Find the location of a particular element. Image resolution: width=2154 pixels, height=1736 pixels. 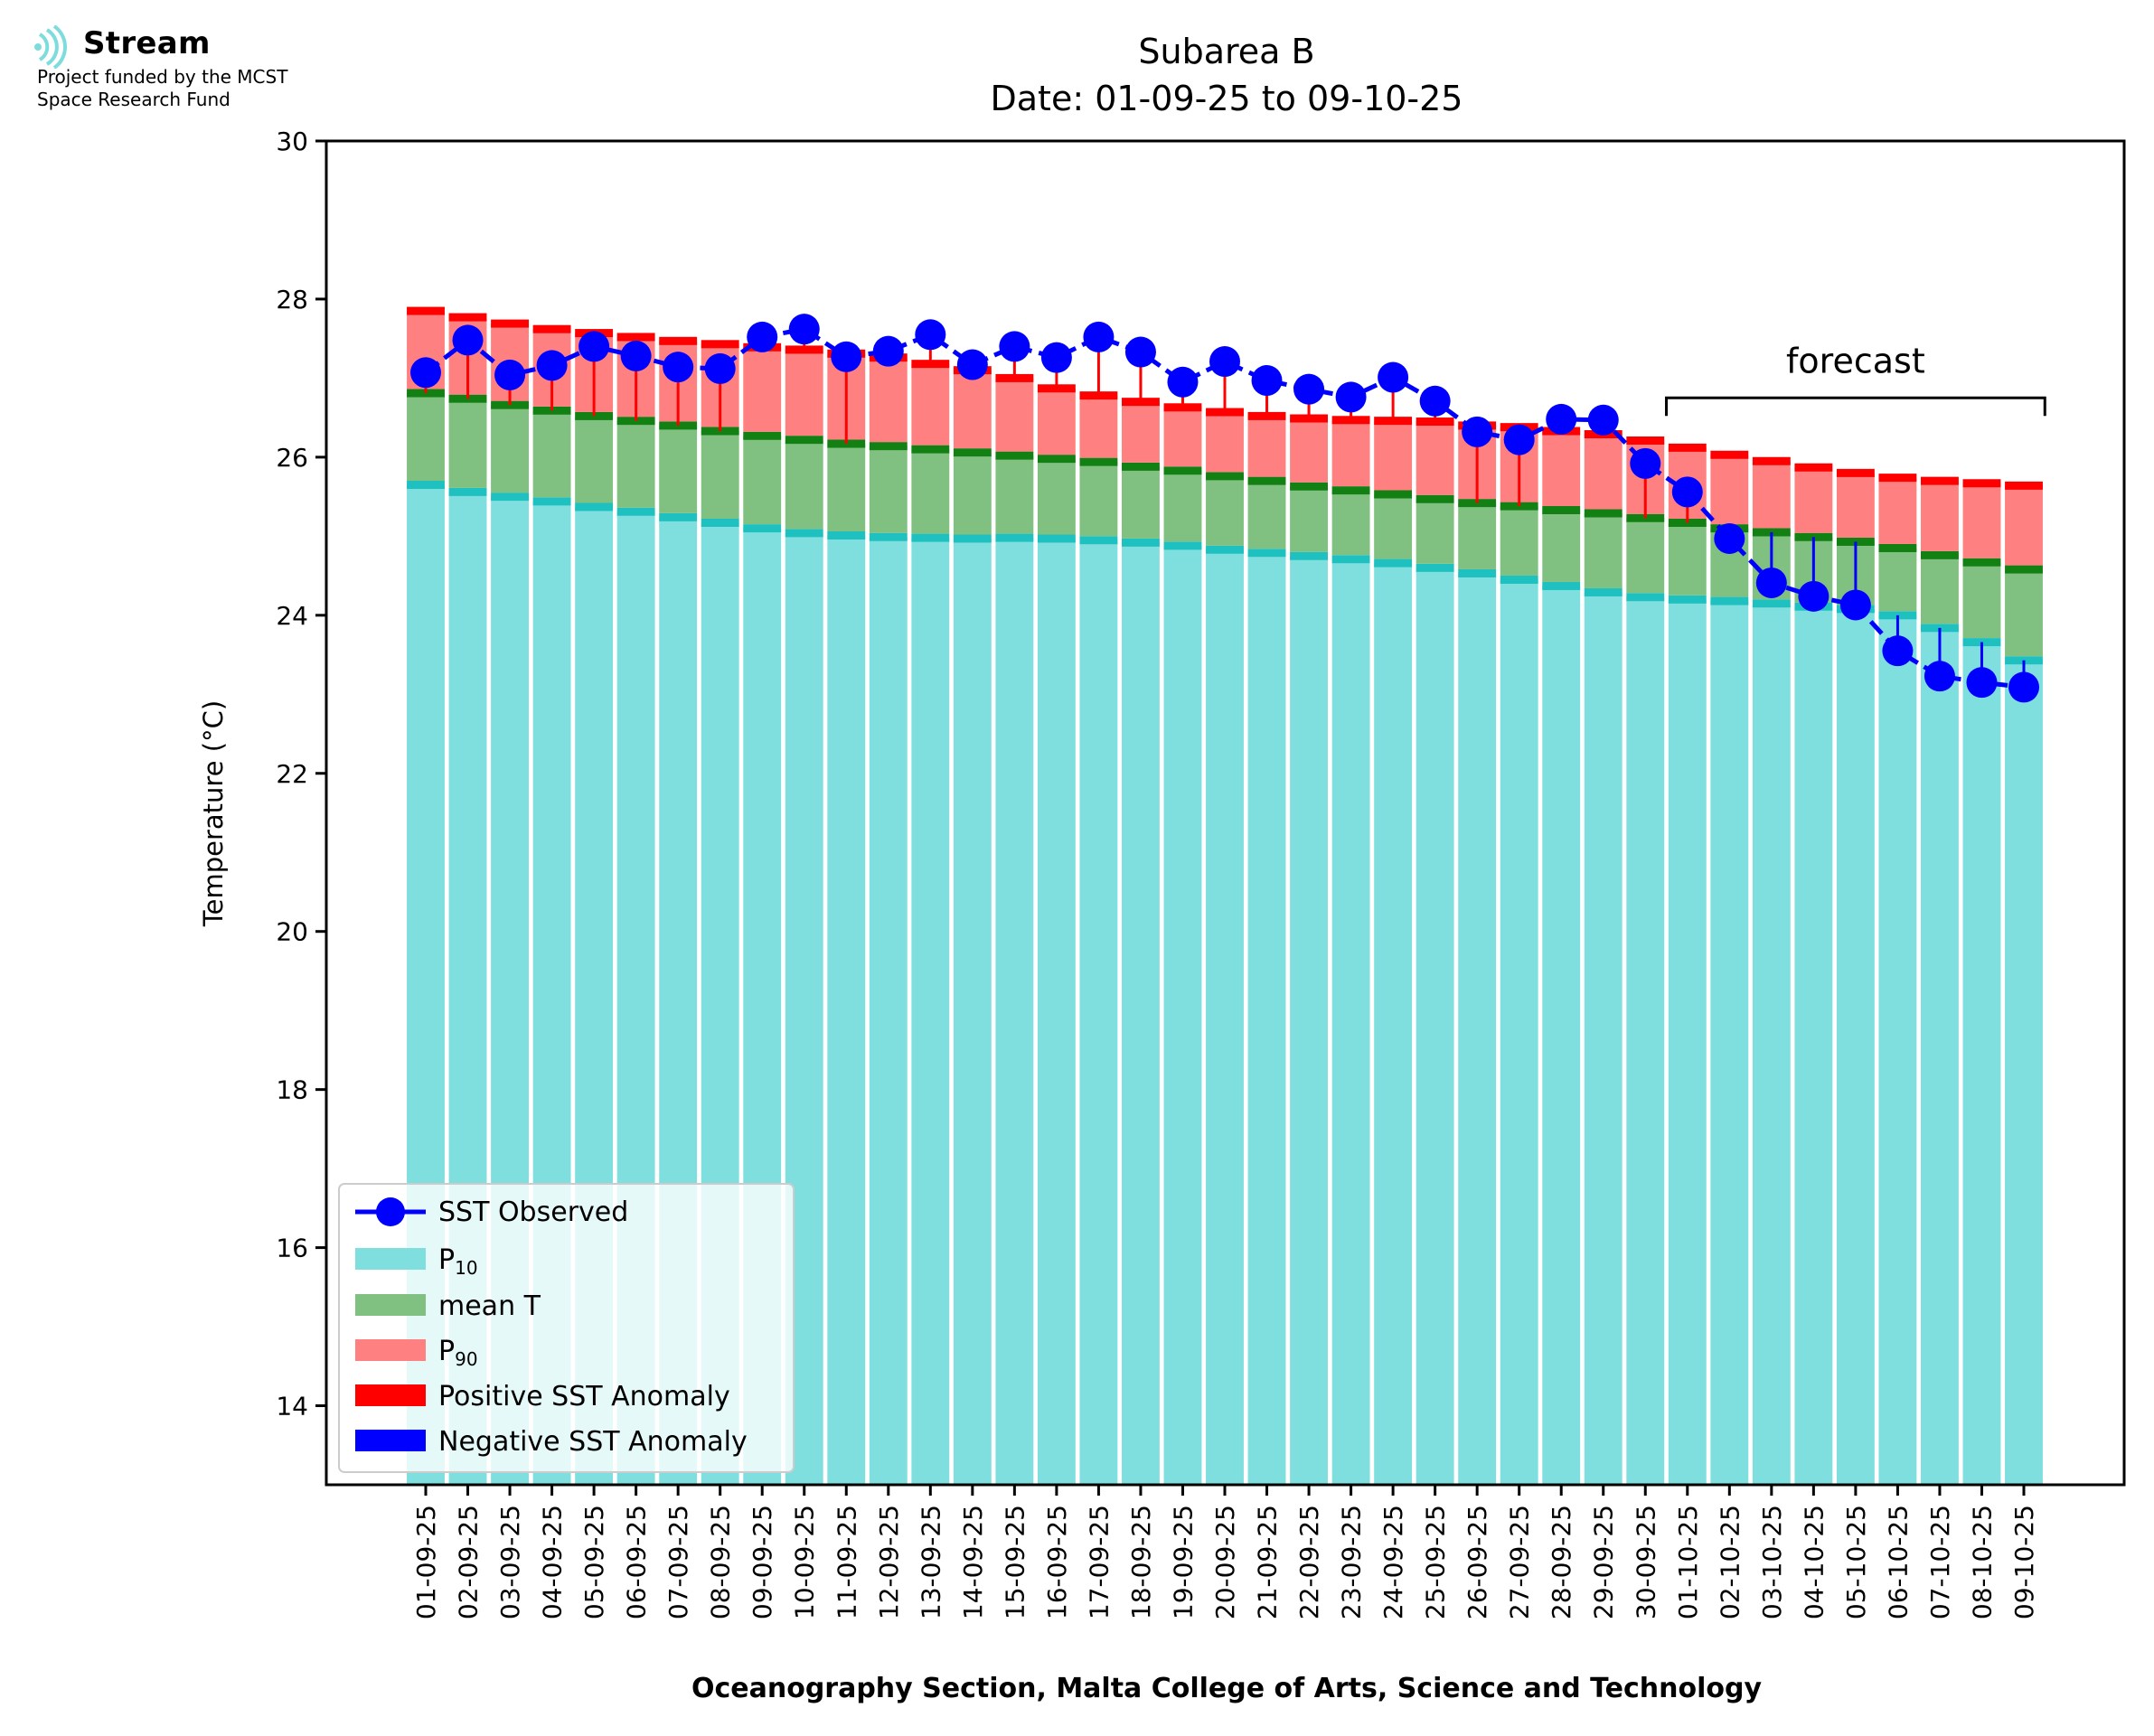

y-tick-label: 26 is located at coordinates (292, 458).